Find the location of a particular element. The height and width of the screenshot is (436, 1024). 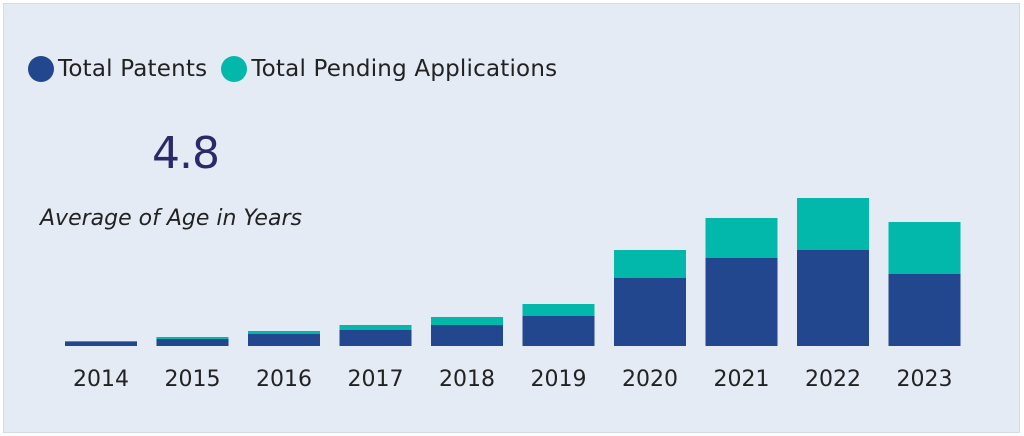

x-tick-label-2015: 2015 is located at coordinates (193, 379).